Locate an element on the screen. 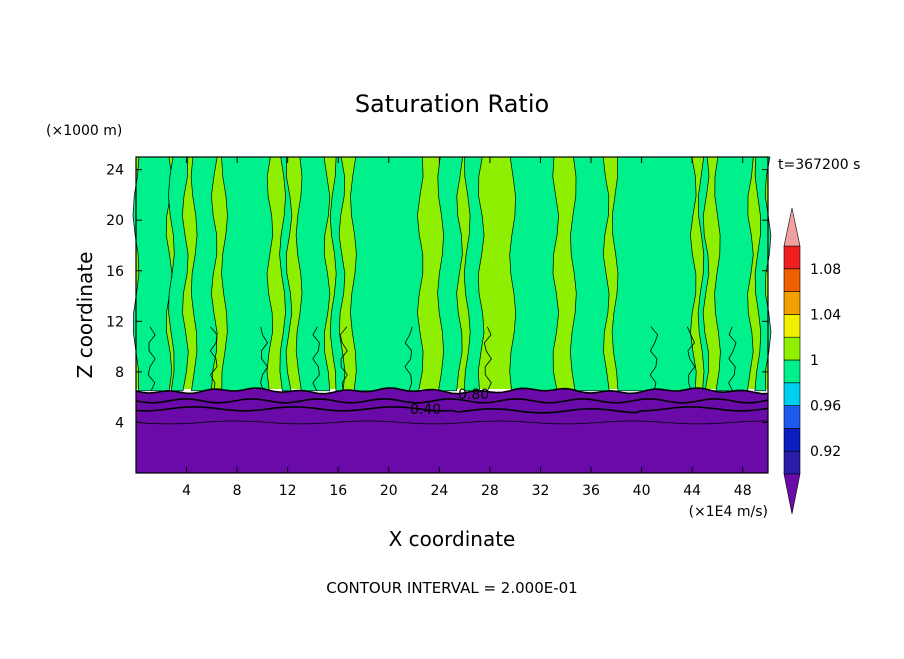 The height and width of the screenshot is (659, 904). colorbar-label: 1.08 is located at coordinates (825, 270).